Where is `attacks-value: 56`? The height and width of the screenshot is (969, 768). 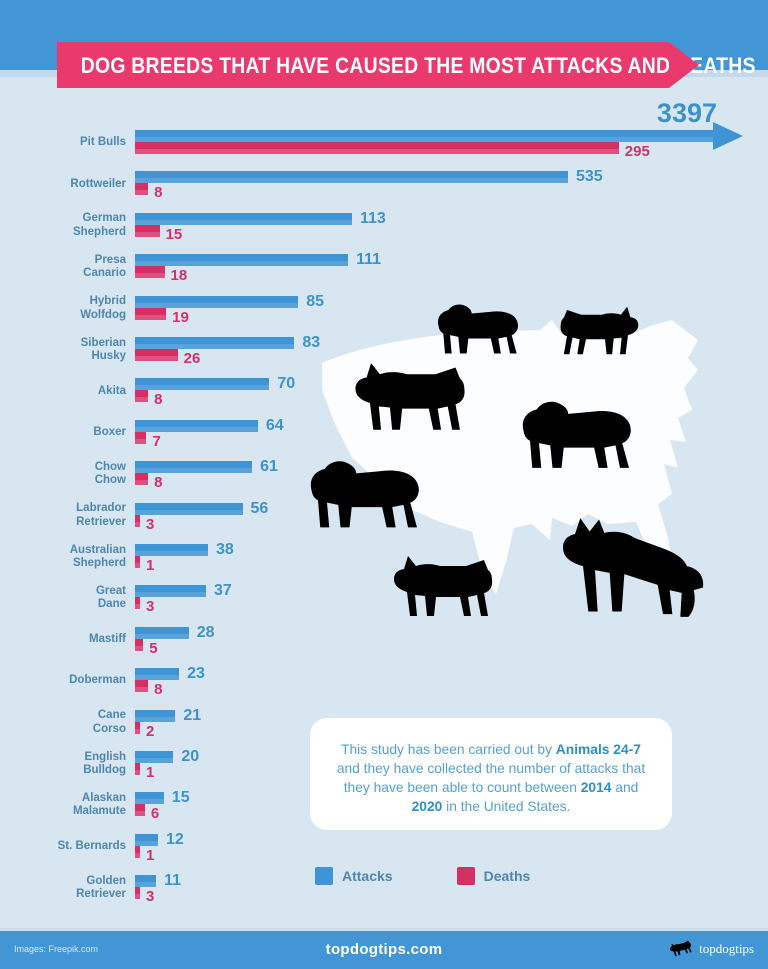 attacks-value: 56 is located at coordinates (259, 508).